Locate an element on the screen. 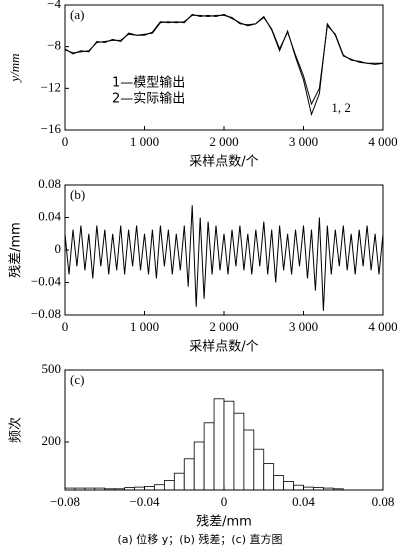 This screenshot has height=553, width=400. y-tick-label: −12 is located at coordinates (51, 86).